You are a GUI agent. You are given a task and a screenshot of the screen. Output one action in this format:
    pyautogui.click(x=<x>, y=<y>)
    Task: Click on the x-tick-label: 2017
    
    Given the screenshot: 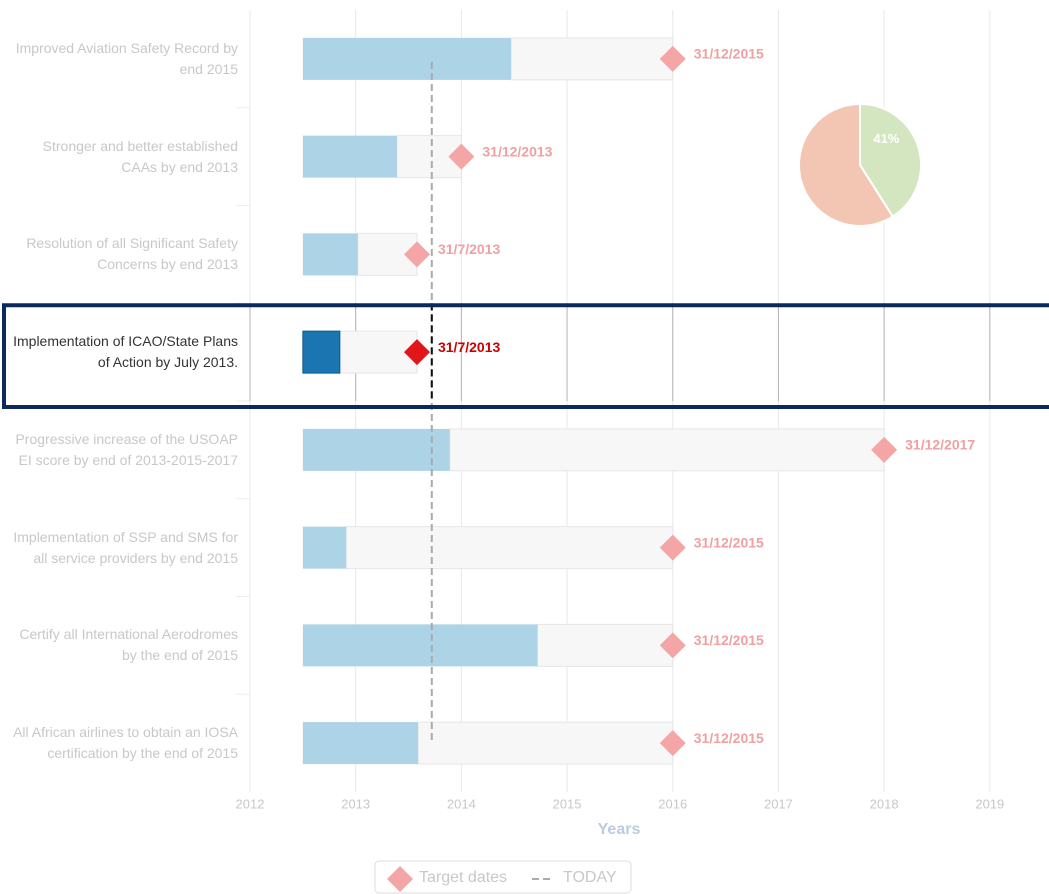 What is the action you would take?
    pyautogui.click(x=778, y=803)
    